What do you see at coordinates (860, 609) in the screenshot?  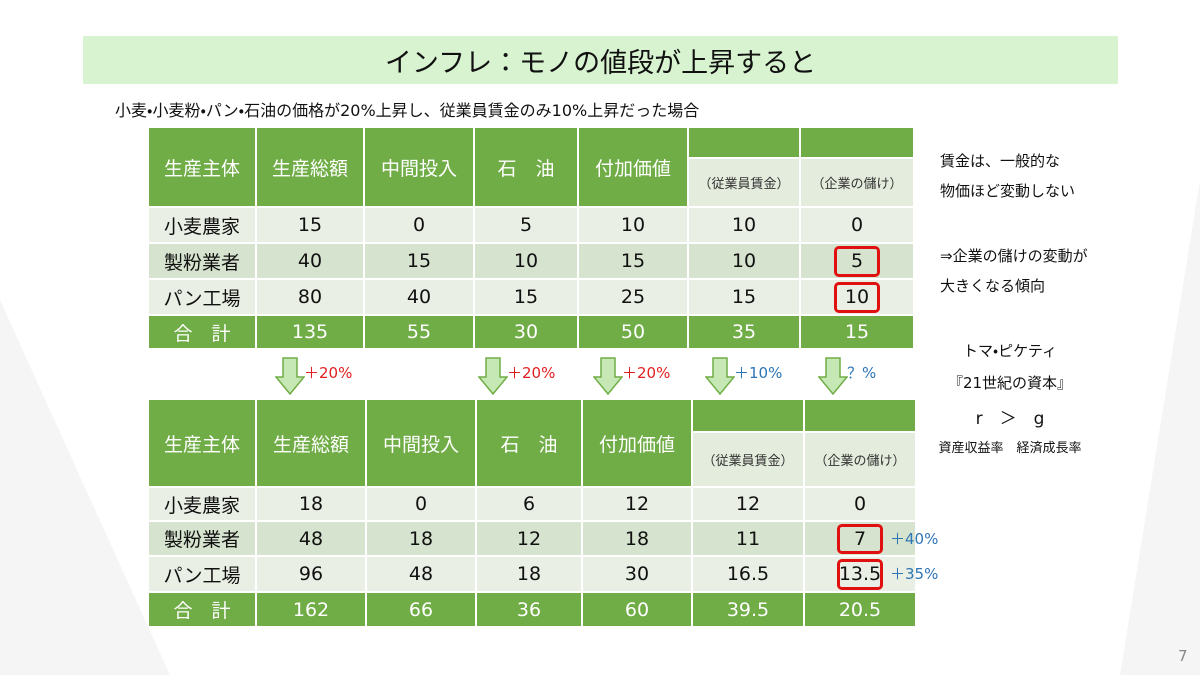 I see `table-cell: 20.5` at bounding box center [860, 609].